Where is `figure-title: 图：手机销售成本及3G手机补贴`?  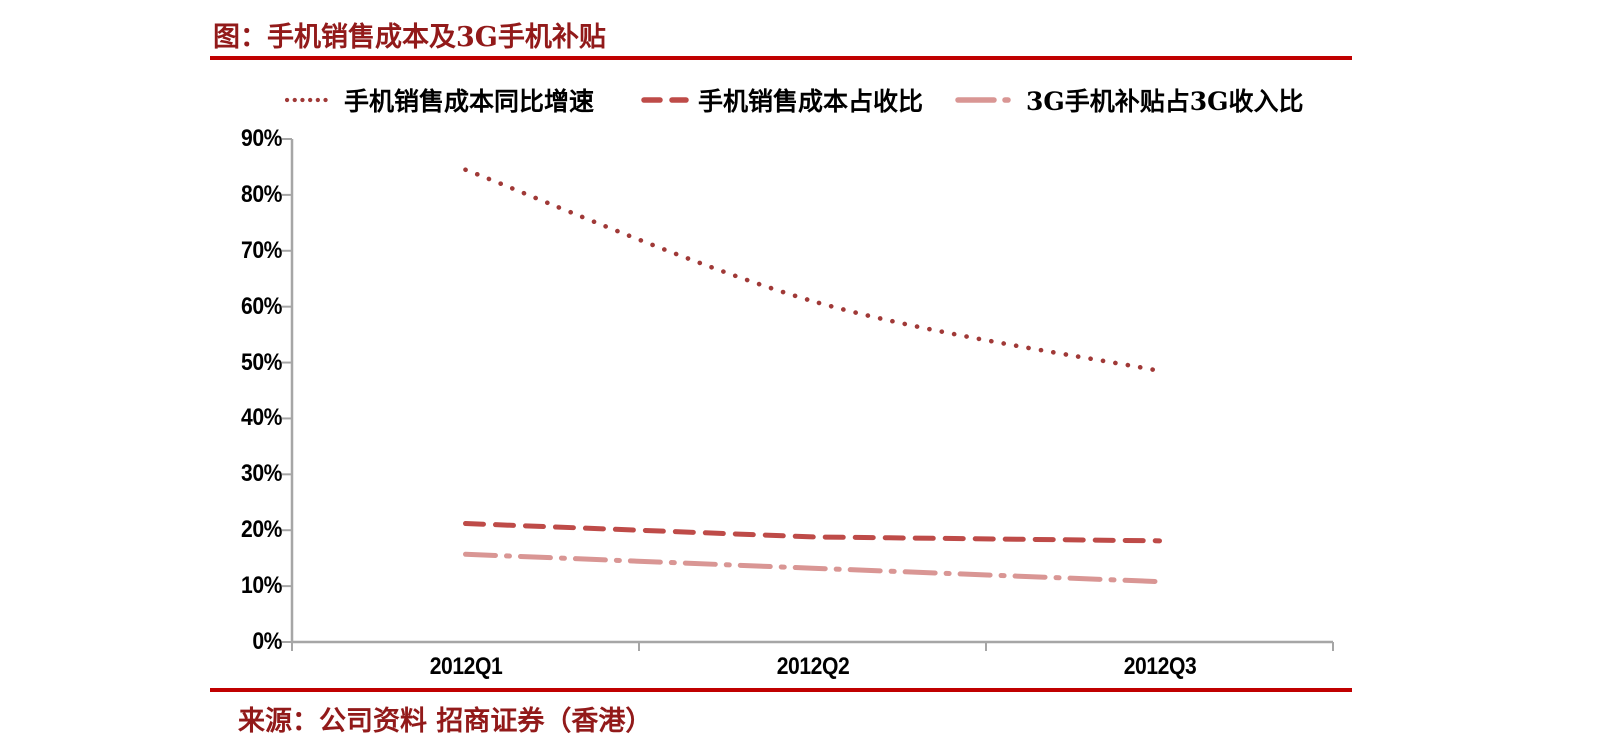
figure-title: 图：手机销售成本及3G手机补贴 is located at coordinates (409, 37).